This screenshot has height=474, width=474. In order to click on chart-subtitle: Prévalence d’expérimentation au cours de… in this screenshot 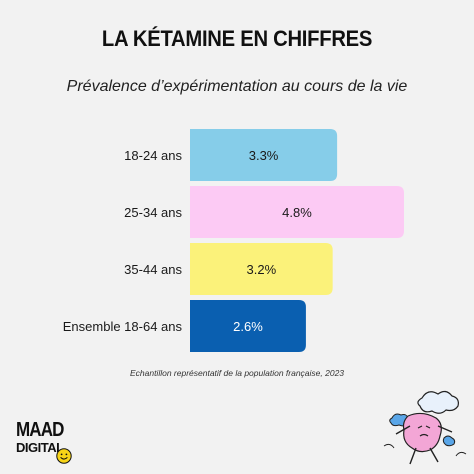, I will do `click(237, 86)`.